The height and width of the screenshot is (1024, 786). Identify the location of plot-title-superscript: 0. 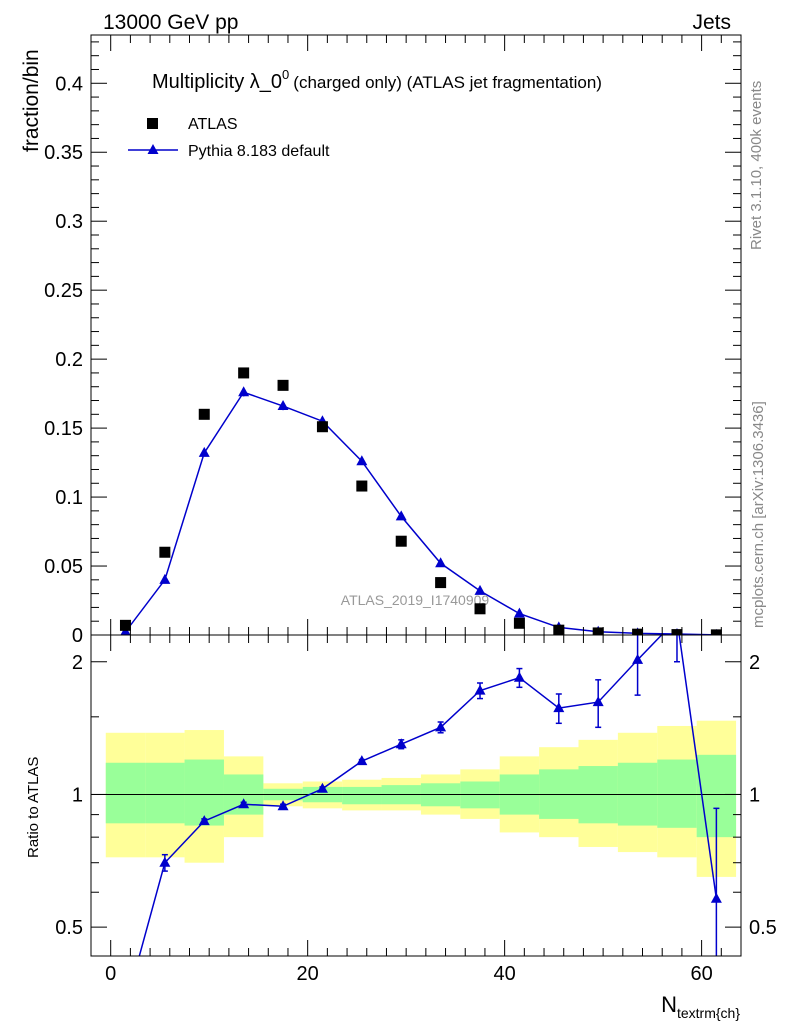
(285, 74).